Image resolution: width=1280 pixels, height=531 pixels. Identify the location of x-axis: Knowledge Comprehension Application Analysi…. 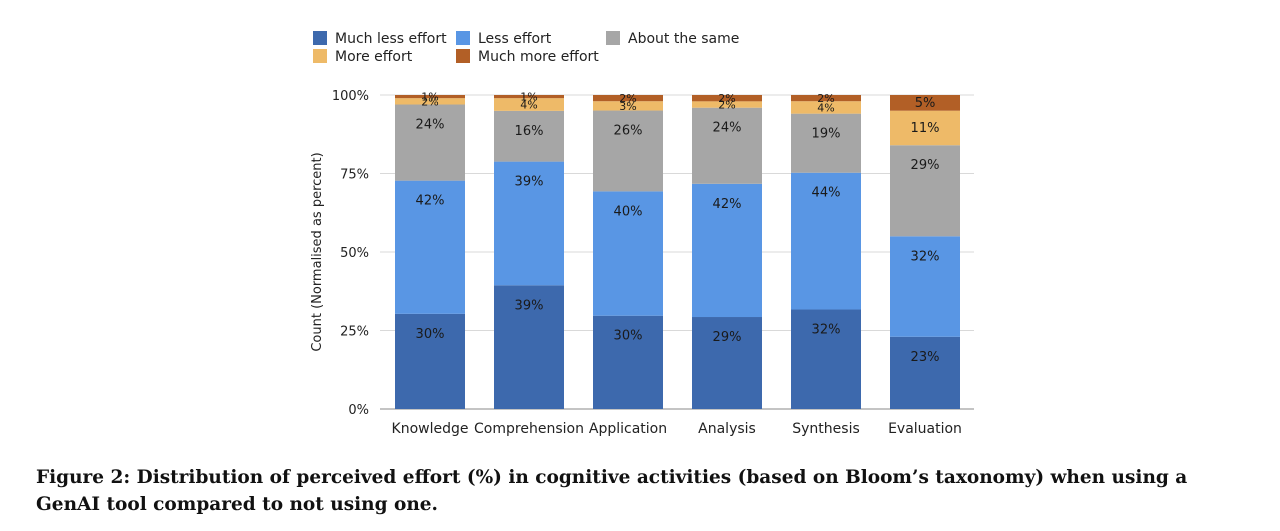
(677, 429).